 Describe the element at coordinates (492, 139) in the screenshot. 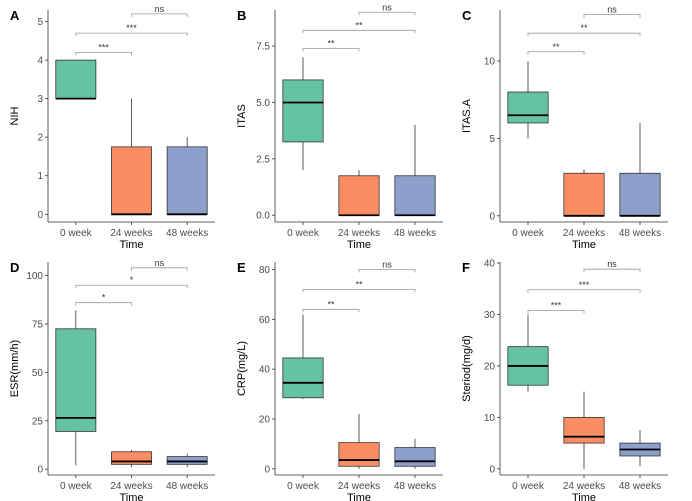

I see `y-tick-label: 5` at that location.